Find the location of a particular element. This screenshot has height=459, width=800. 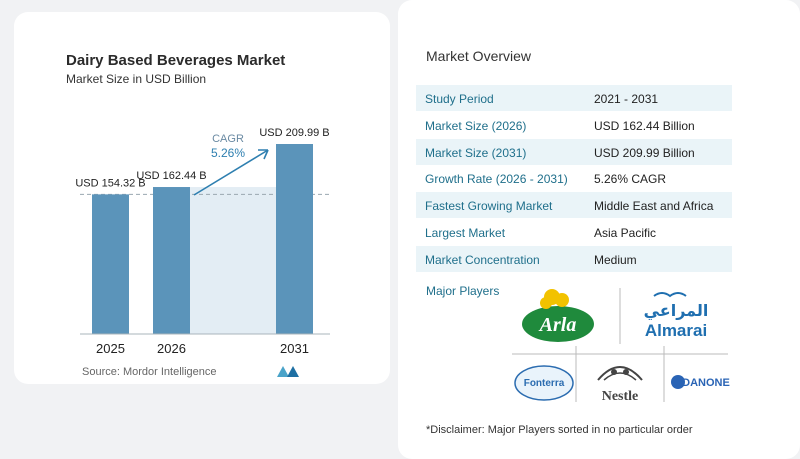

overview-row-key: Largest Market is located at coordinates (465, 233).